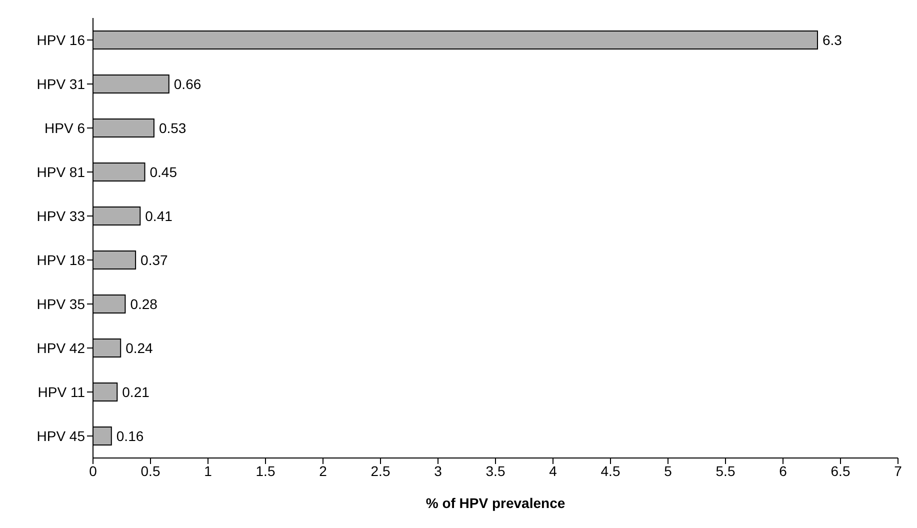 This screenshot has height=528, width=917. Describe the element at coordinates (164, 172) in the screenshot. I see `data-label: 0.45` at that location.